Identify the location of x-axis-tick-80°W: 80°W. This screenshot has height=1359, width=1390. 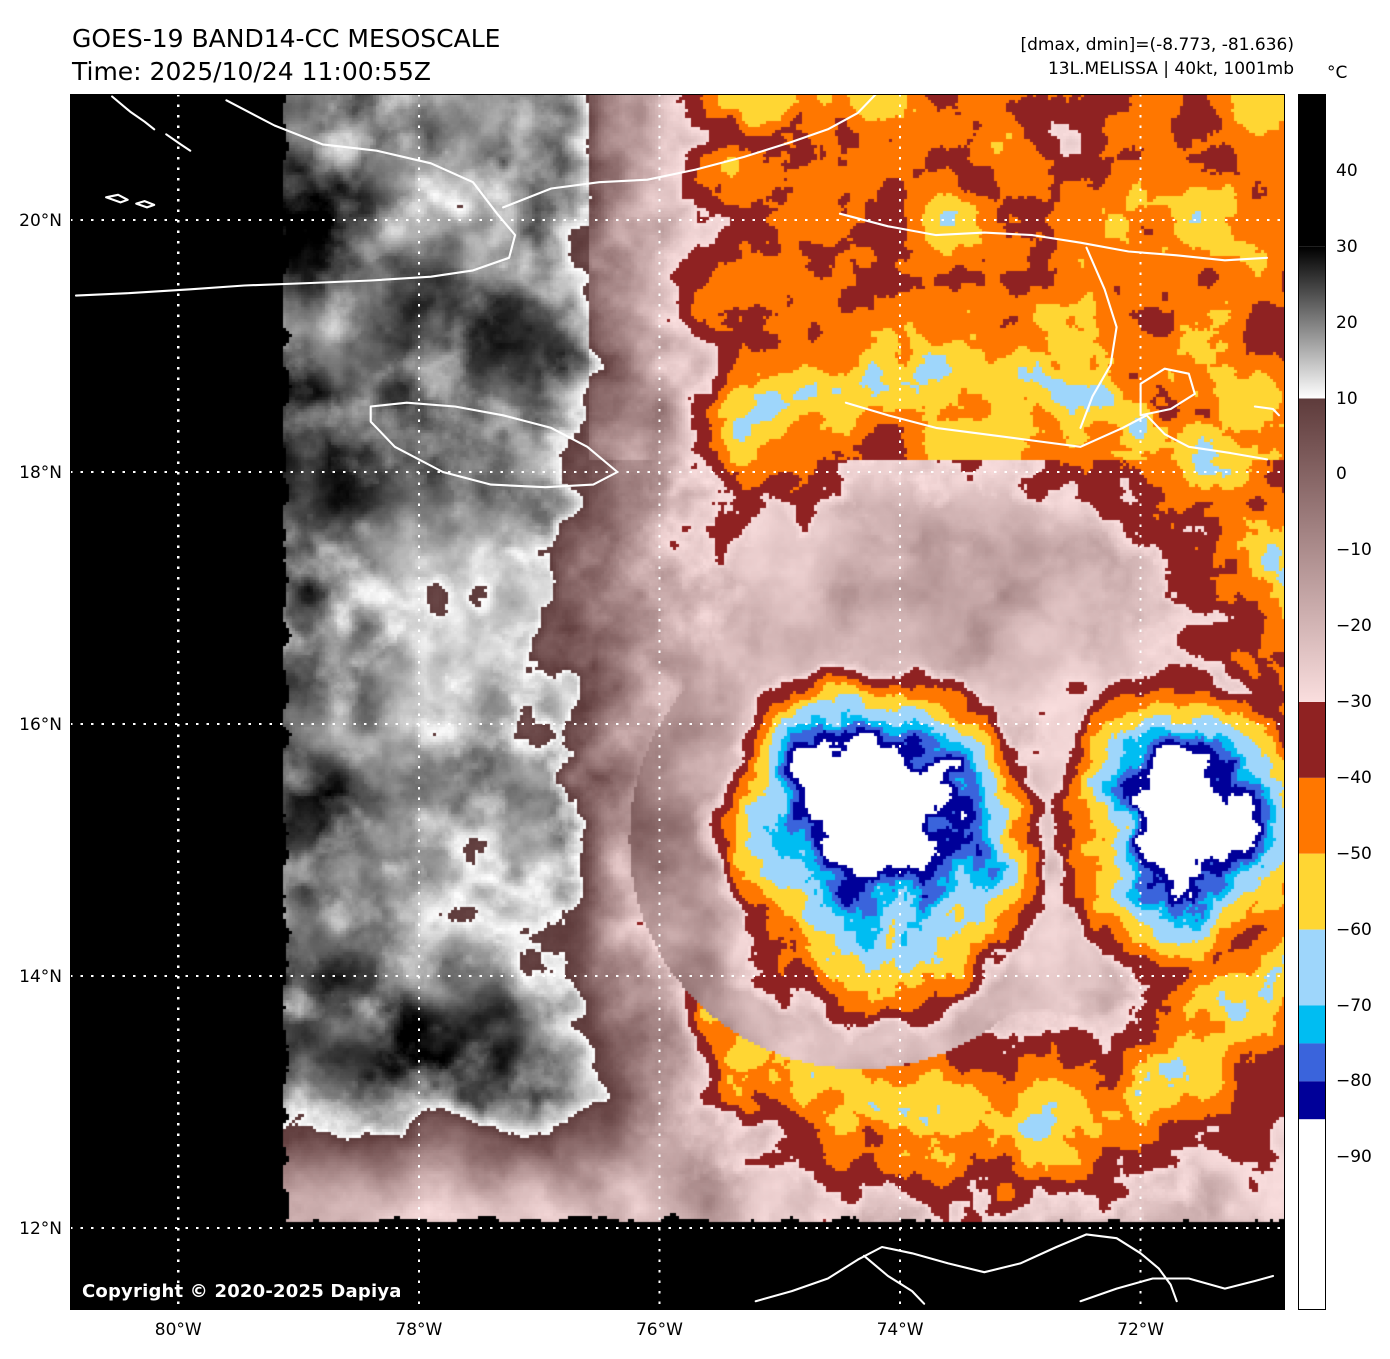
(178, 1330).